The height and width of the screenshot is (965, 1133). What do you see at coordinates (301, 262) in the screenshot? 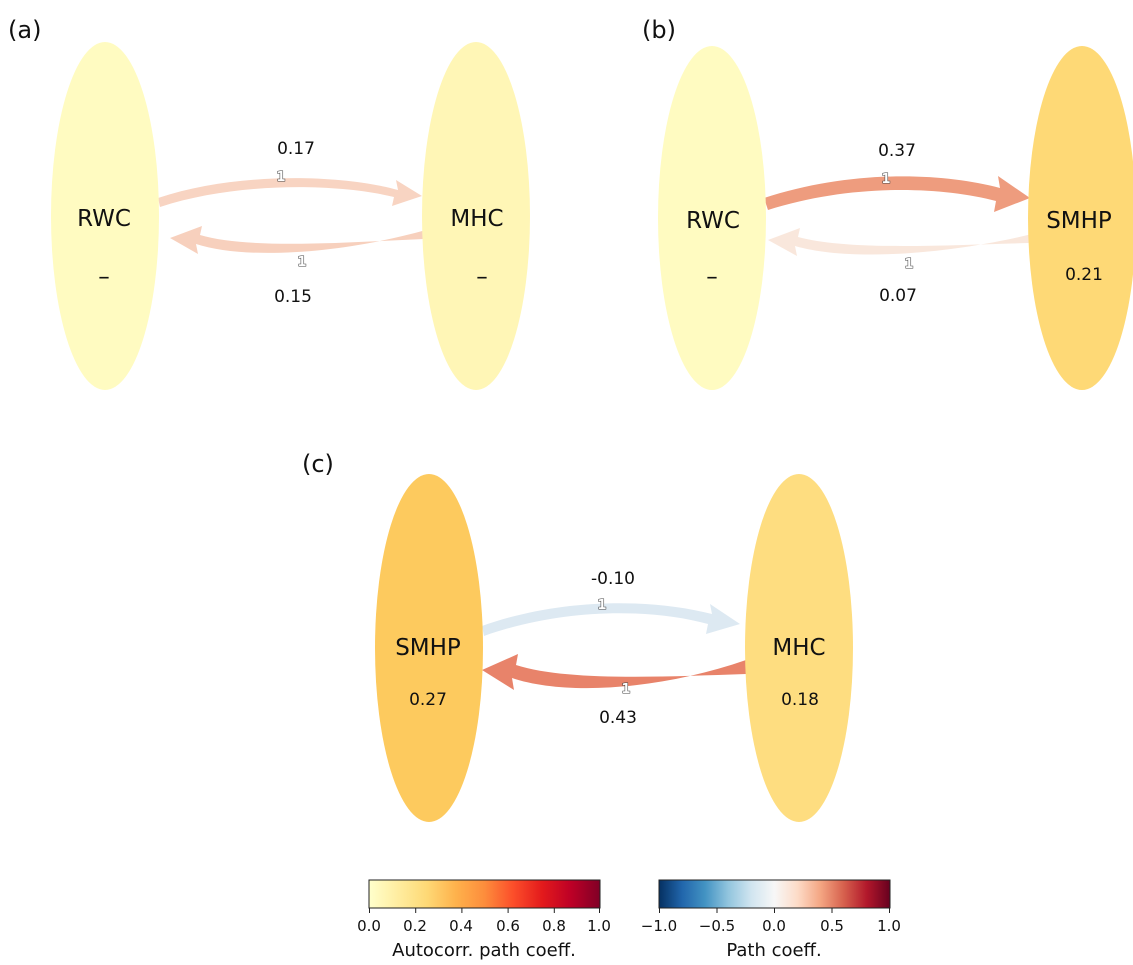
I see `edge-lag-a-backward: 1` at bounding box center [301, 262].